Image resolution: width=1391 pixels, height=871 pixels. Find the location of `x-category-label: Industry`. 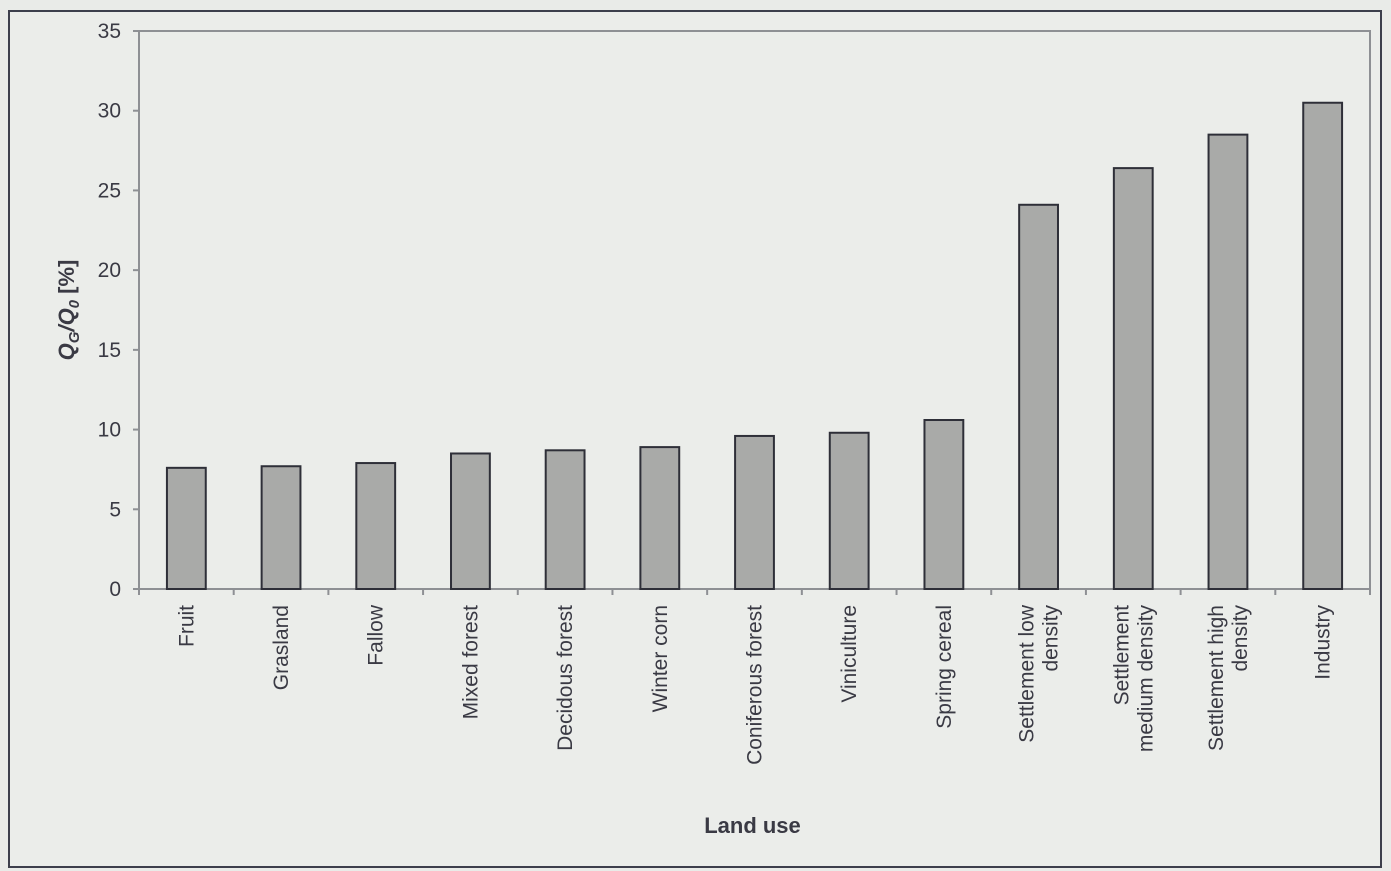

x-category-label: Industry is located at coordinates (1323, 642).